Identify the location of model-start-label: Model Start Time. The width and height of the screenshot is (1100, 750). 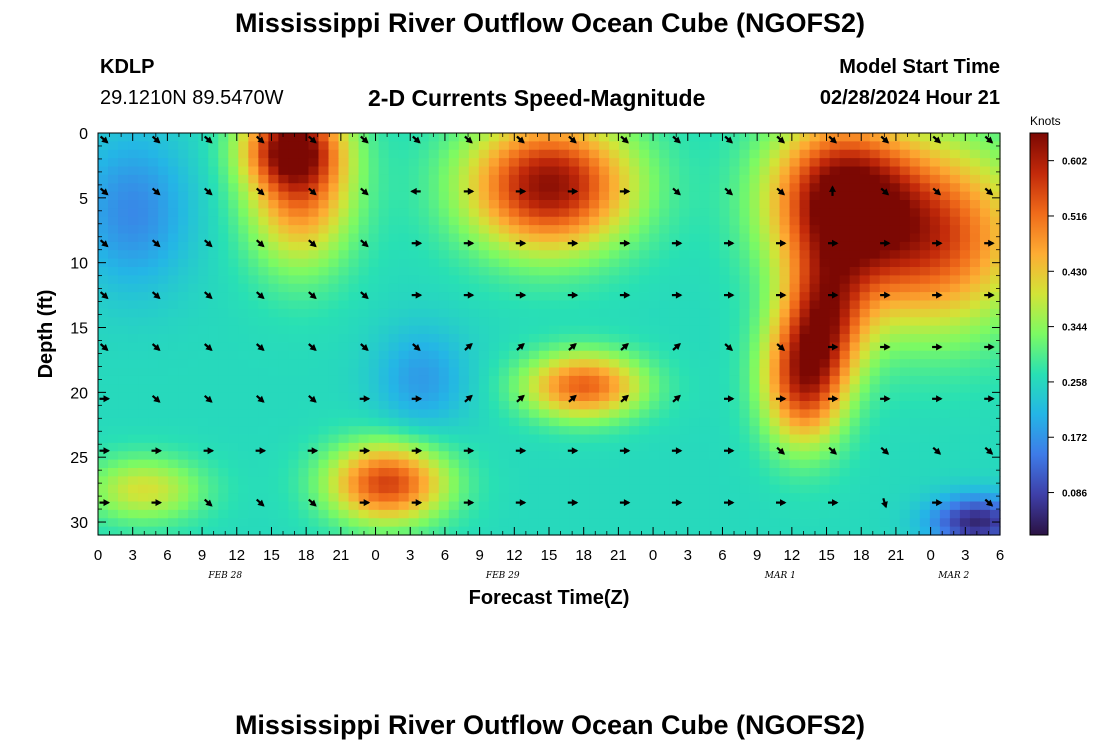
(919, 67).